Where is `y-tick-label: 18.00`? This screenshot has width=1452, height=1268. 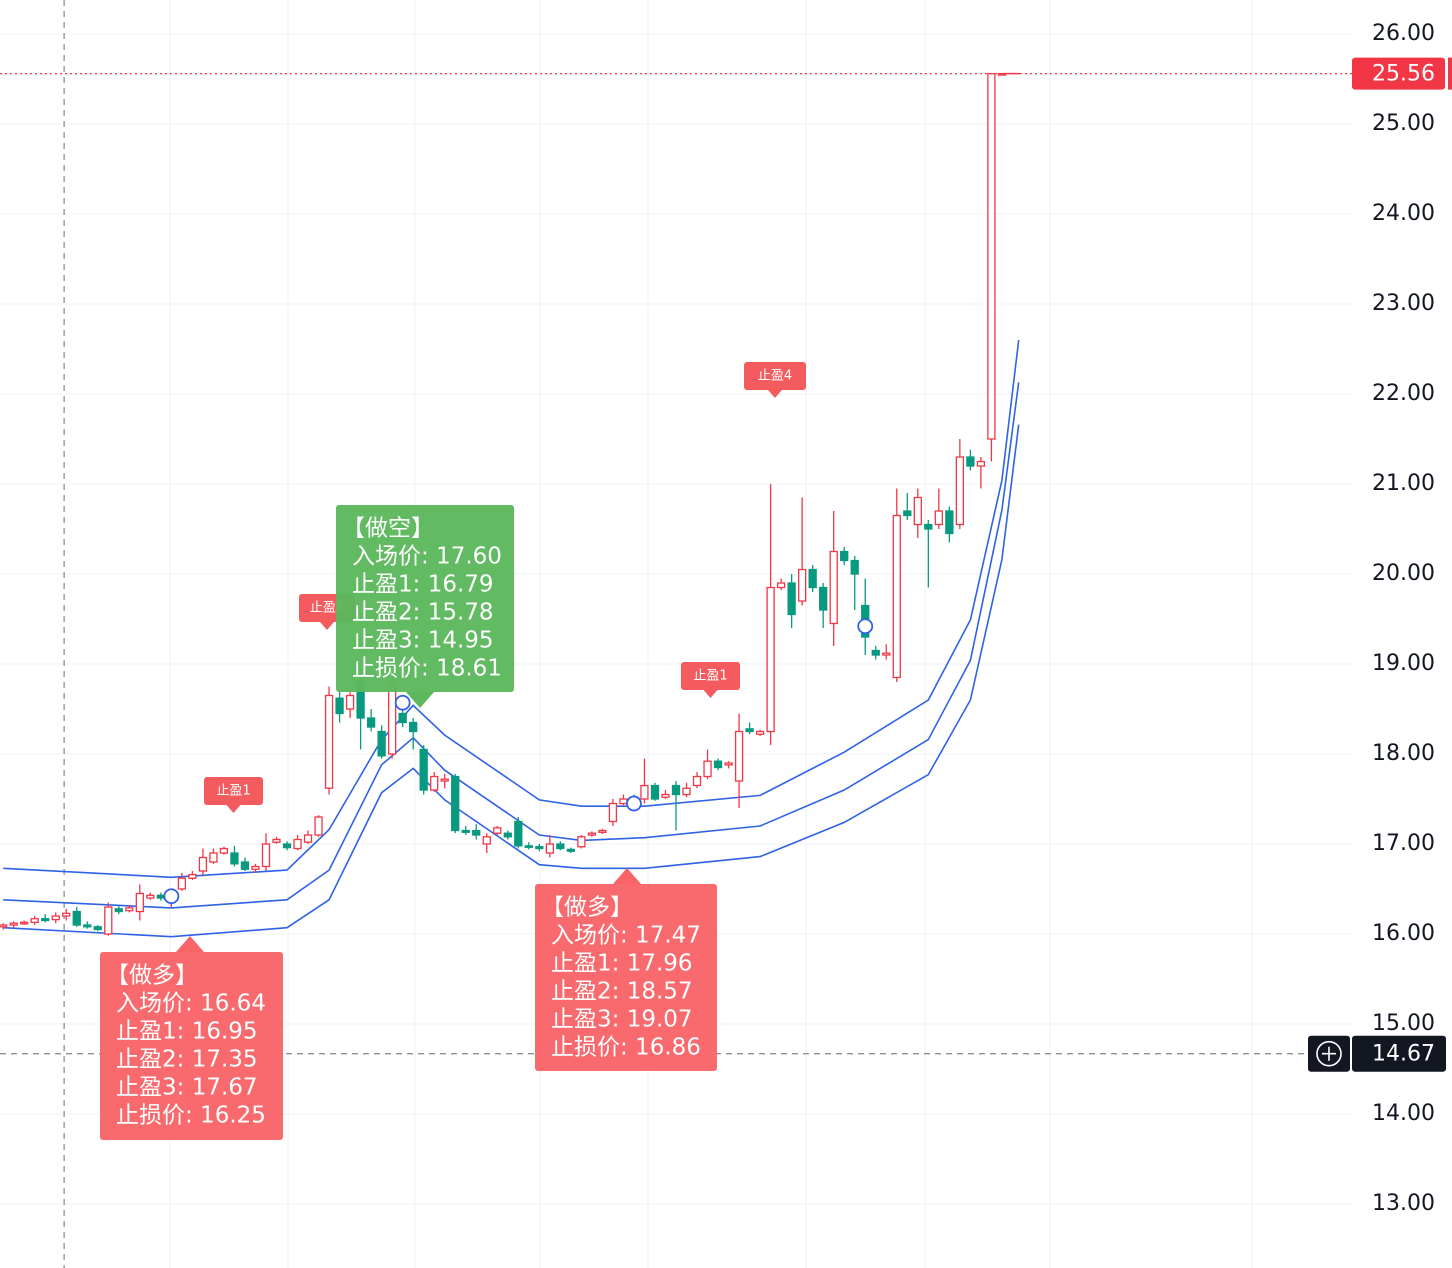 y-tick-label: 18.00 is located at coordinates (1403, 753).